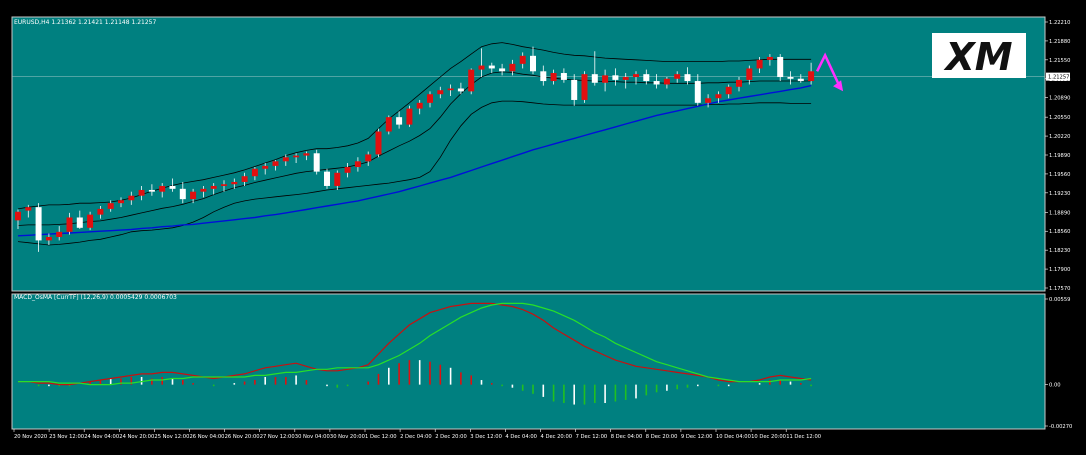 This screenshot has width=1086, height=459. I want to click on arrow-path, so click(828, 69).